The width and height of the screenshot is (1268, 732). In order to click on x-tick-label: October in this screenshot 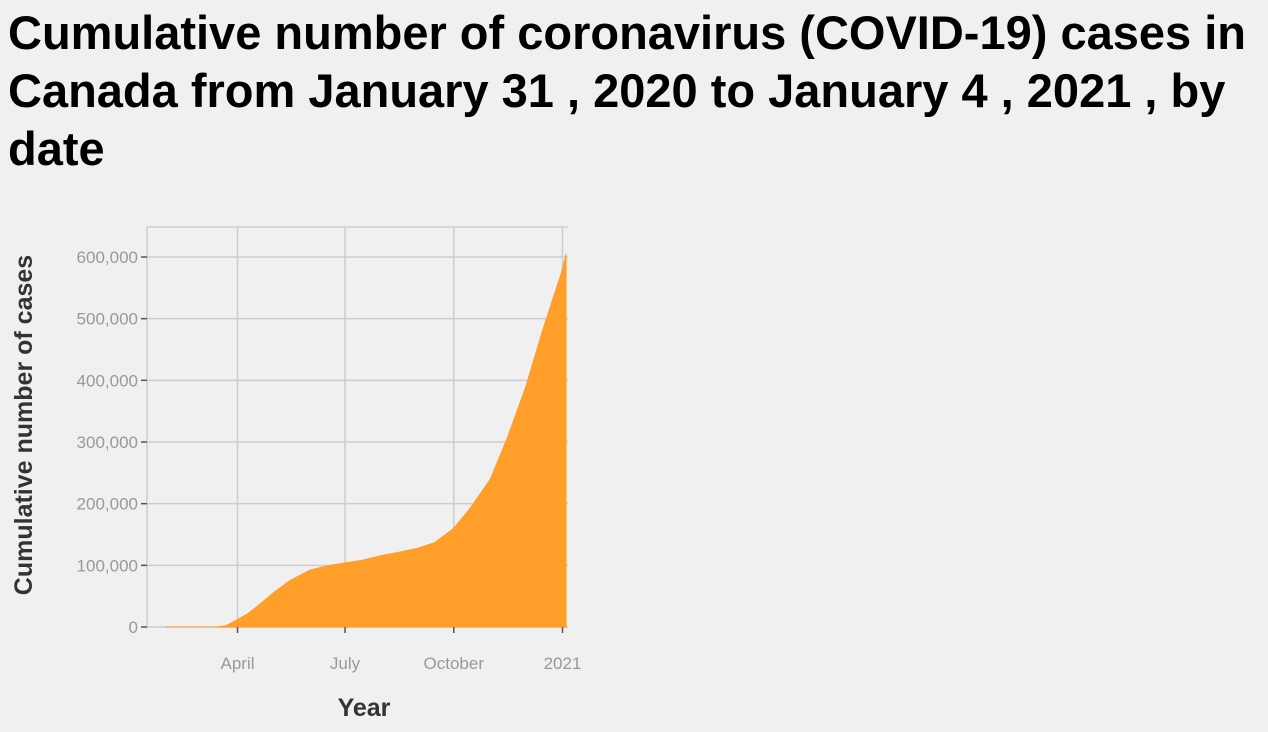, I will do `click(454, 663)`.